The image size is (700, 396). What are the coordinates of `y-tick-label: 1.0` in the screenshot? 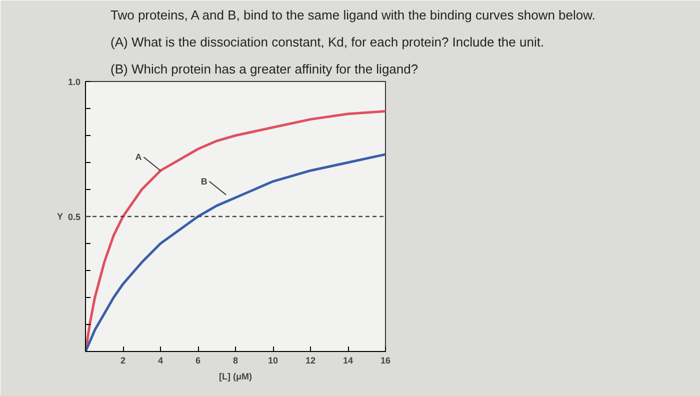 It's located at (74, 82).